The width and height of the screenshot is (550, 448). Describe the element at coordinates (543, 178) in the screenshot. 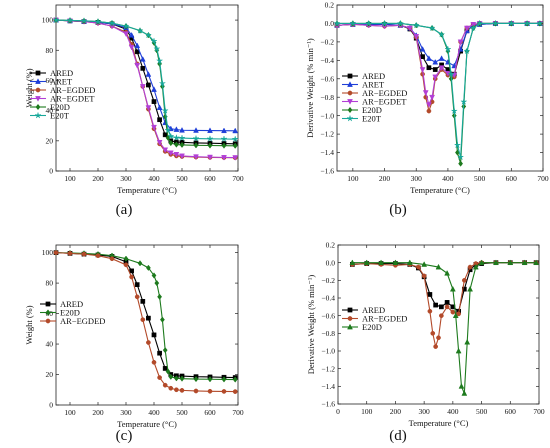

I see `x-tick-label: 700` at that location.